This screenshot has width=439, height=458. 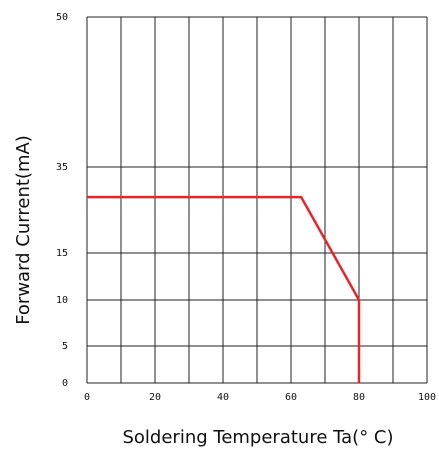 I want to click on x-tick-label: 100, so click(x=427, y=397).